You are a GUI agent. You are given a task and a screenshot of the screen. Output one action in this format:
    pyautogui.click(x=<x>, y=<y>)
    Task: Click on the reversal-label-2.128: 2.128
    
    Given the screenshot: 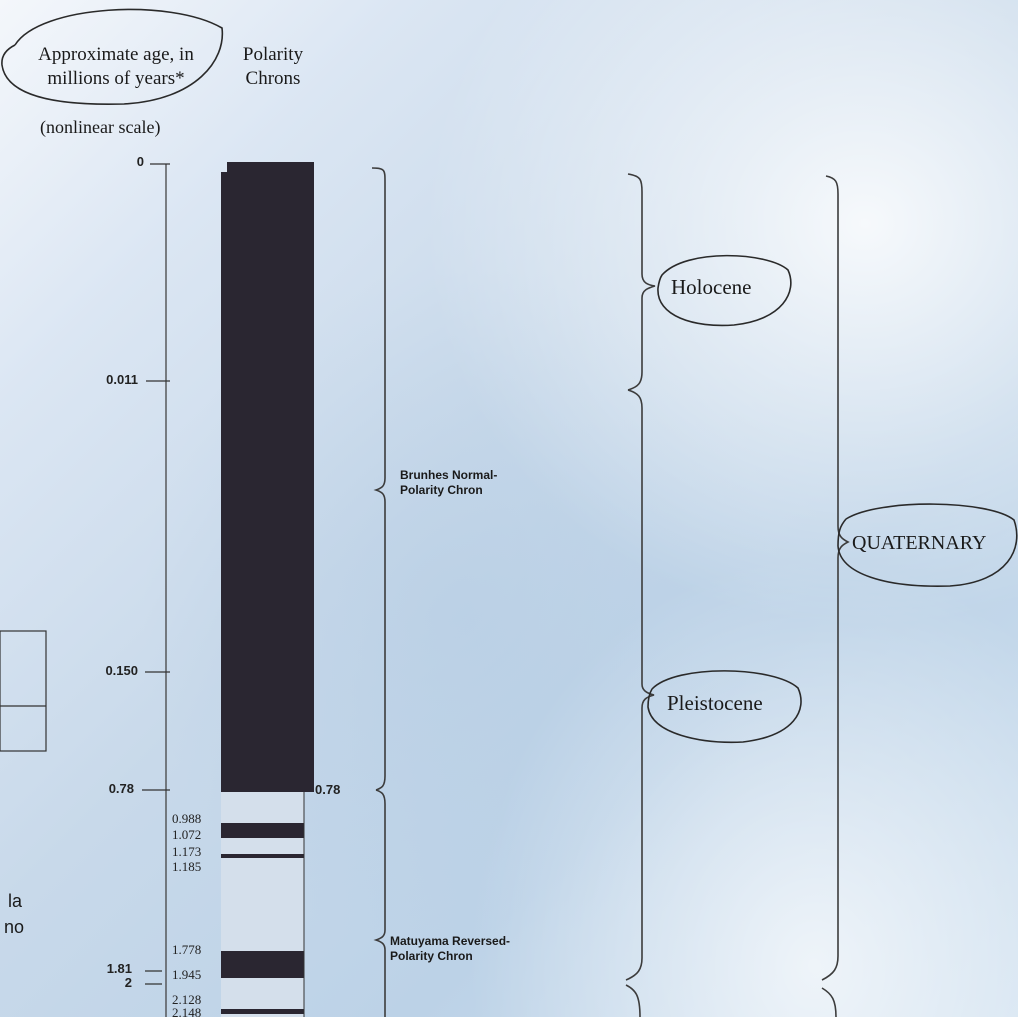 What is the action you would take?
    pyautogui.click(x=187, y=999)
    